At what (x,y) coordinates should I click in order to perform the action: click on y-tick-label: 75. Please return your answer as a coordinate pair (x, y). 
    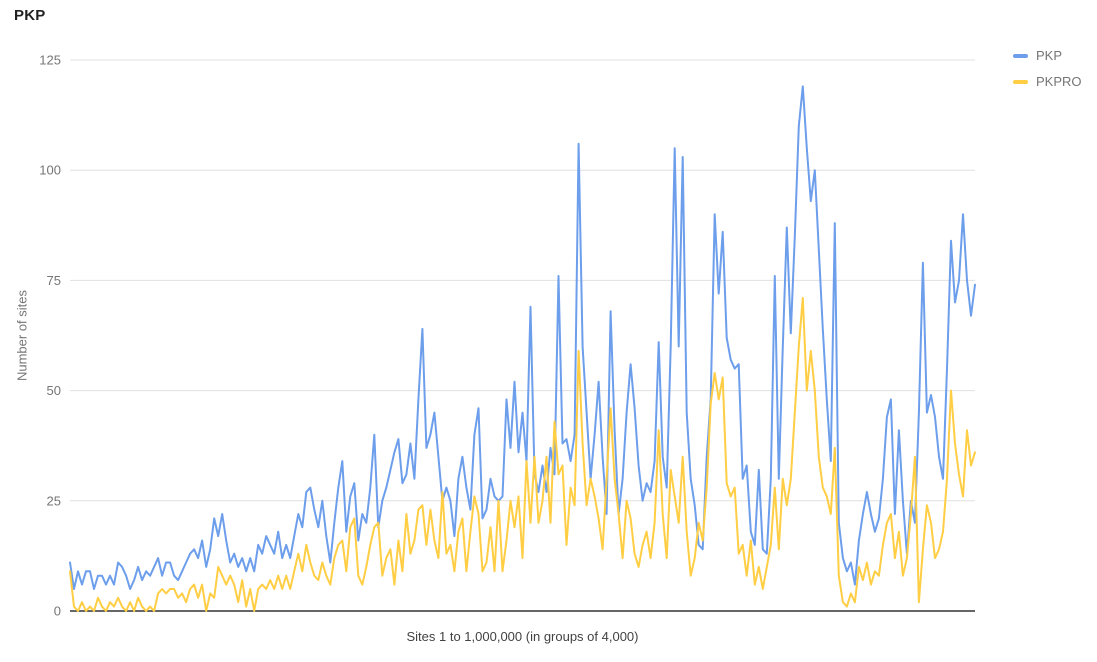
    Looking at the image, I should click on (54, 280).